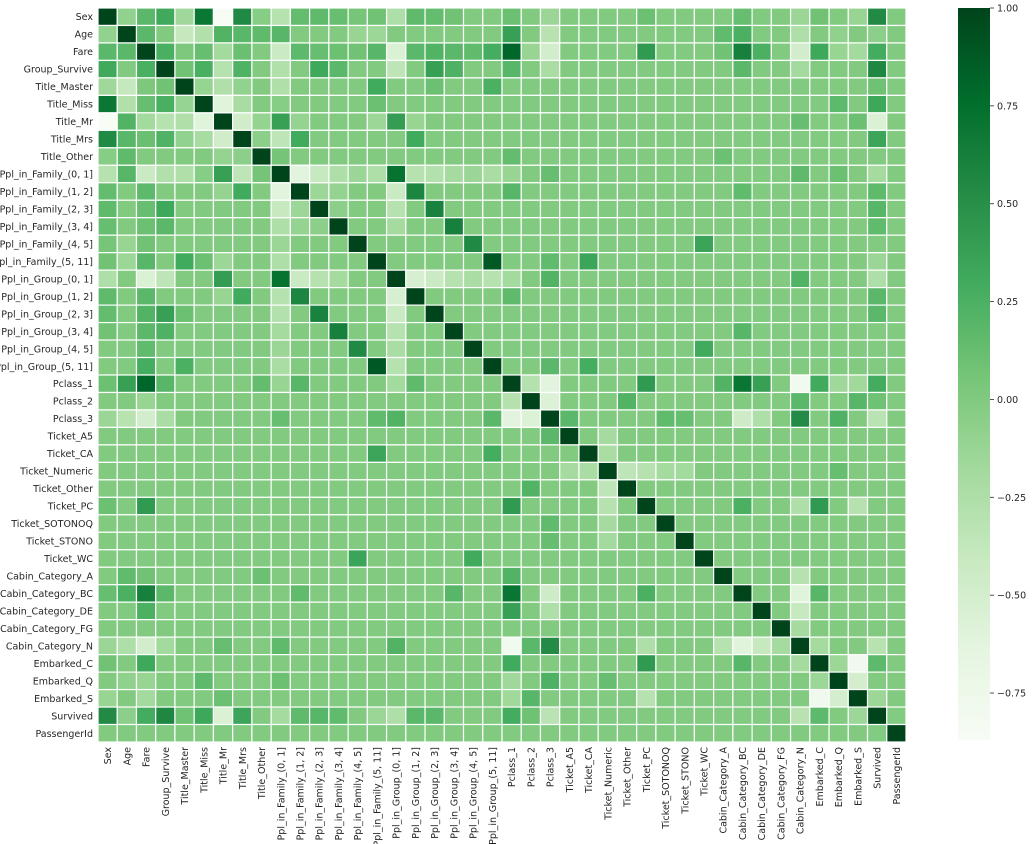 The image size is (1034, 844). What do you see at coordinates (59, 70) in the screenshot?
I see `y-tick-label: Group_Survive` at bounding box center [59, 70].